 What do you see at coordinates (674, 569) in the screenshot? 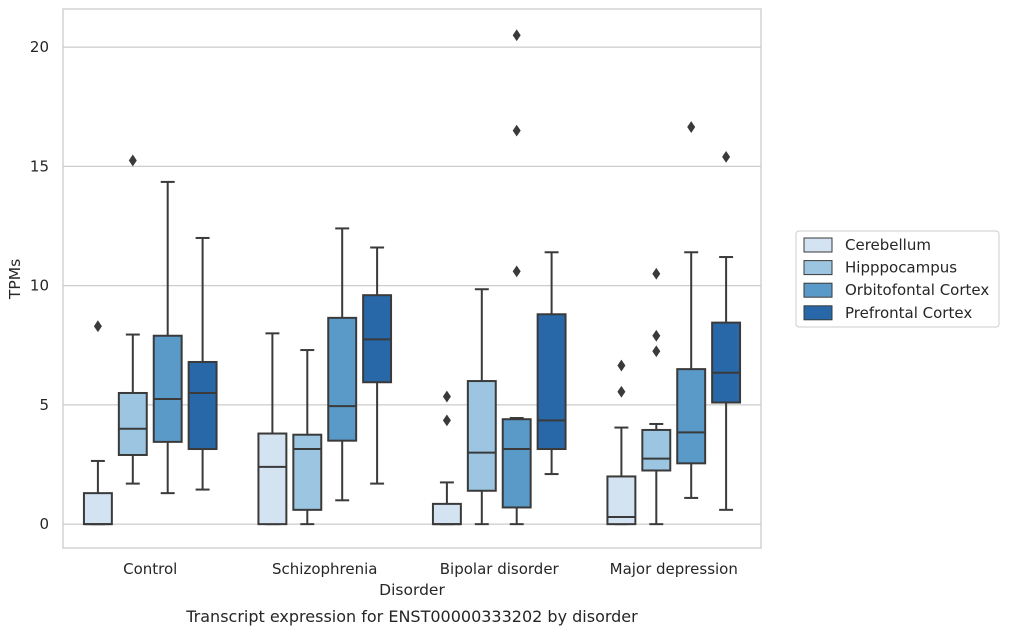
I see `x-tick-label: Major depression` at bounding box center [674, 569].